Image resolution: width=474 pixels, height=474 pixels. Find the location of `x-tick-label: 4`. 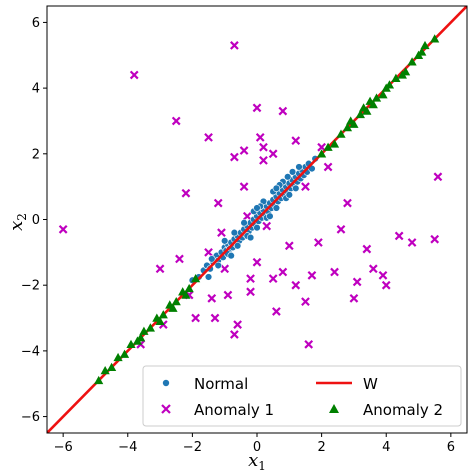

x-tick-label: 4 is located at coordinates (386, 447).